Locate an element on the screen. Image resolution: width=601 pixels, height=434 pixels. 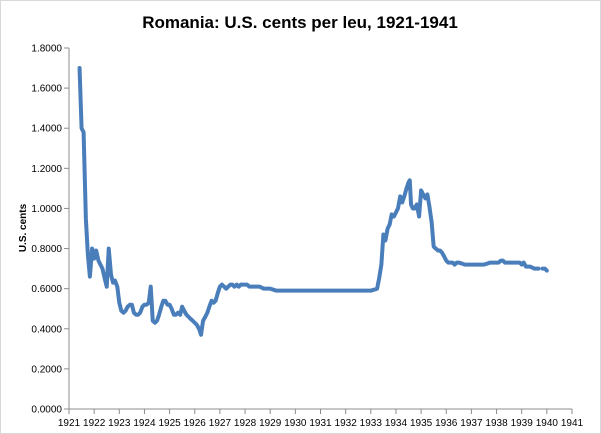
y-tick-label: 0.2000 is located at coordinates (46, 369).